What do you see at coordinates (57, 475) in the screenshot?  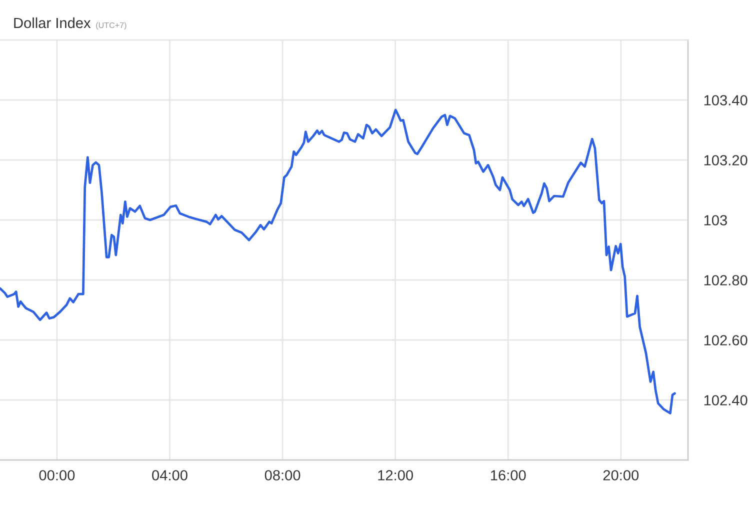 I see `x-tick-label: 00:00` at bounding box center [57, 475].